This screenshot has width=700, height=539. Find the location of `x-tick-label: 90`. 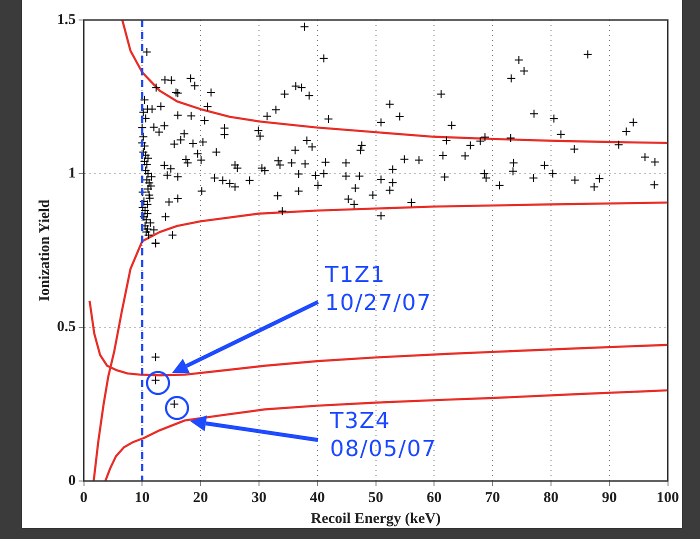

x-tick-label: 90 is located at coordinates (609, 498).